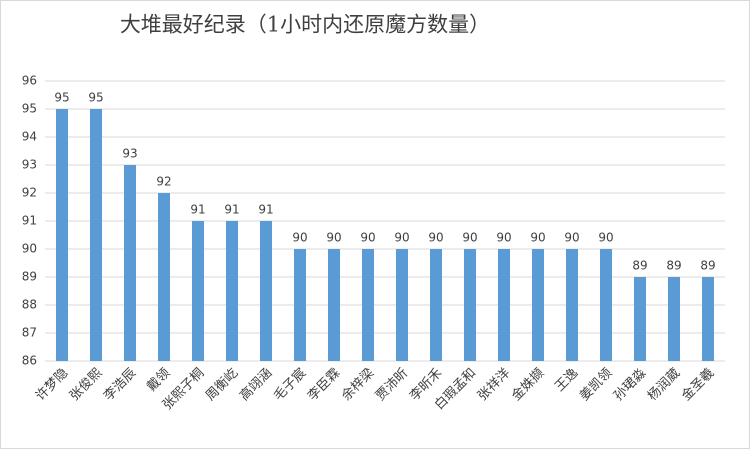 Image resolution: width=750 pixels, height=449 pixels. What do you see at coordinates (29, 221) in the screenshot?
I see `y-tick-label: 91` at bounding box center [29, 221].